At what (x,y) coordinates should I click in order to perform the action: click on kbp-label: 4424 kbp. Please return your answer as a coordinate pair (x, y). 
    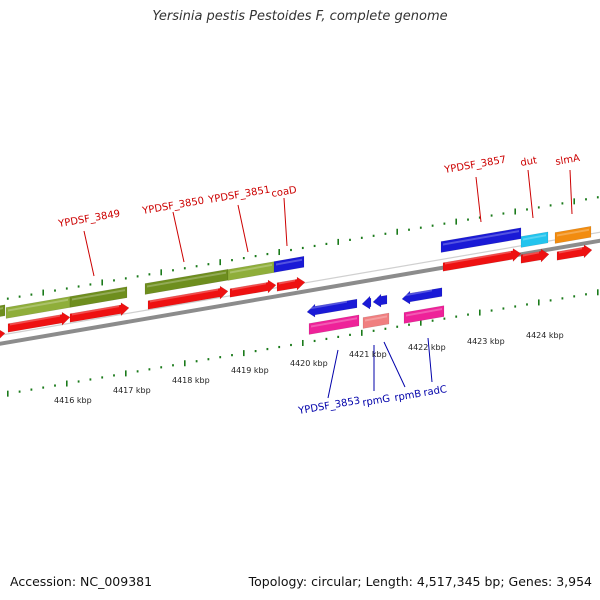
    Looking at the image, I should click on (545, 335).